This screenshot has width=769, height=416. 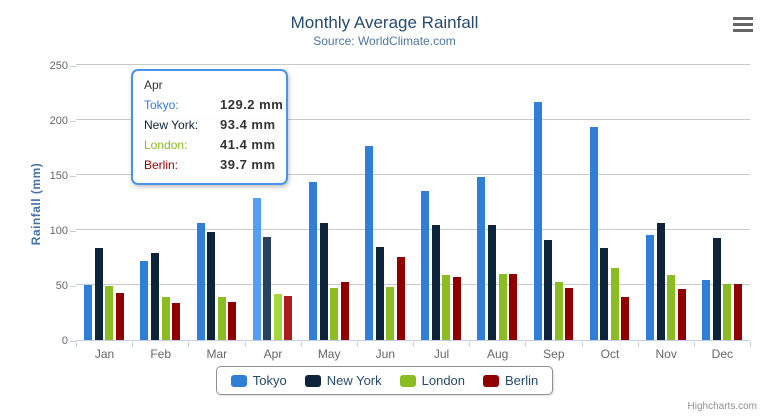 What do you see at coordinates (119, 316) in the screenshot?
I see `bar-berlin-jan` at bounding box center [119, 316].